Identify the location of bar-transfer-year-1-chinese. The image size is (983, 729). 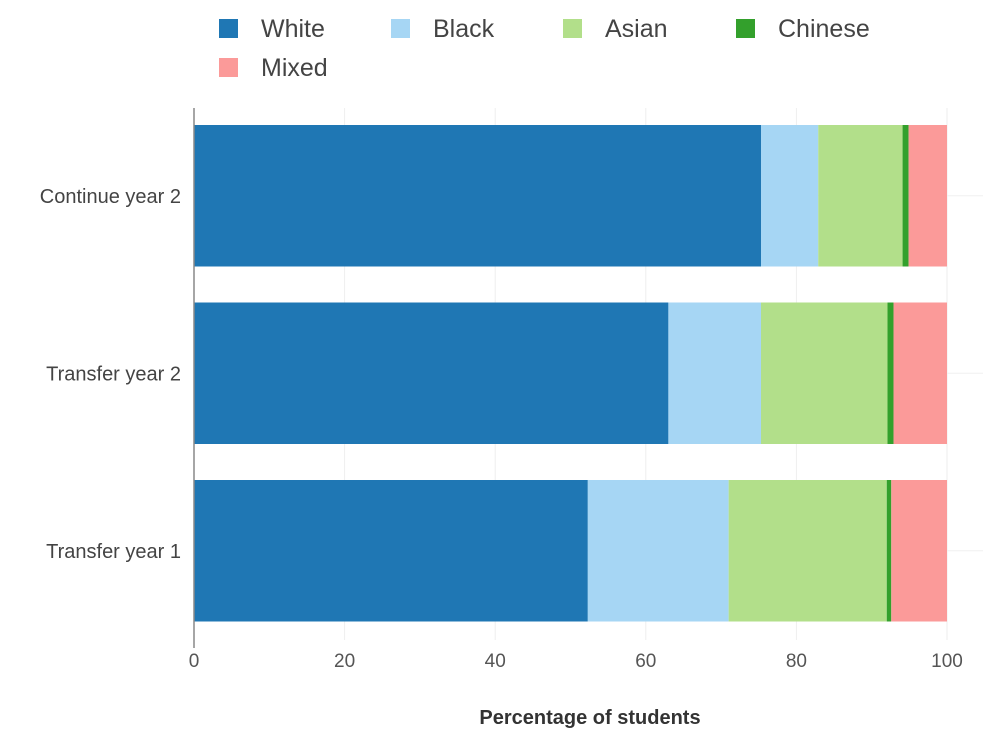
(889, 551).